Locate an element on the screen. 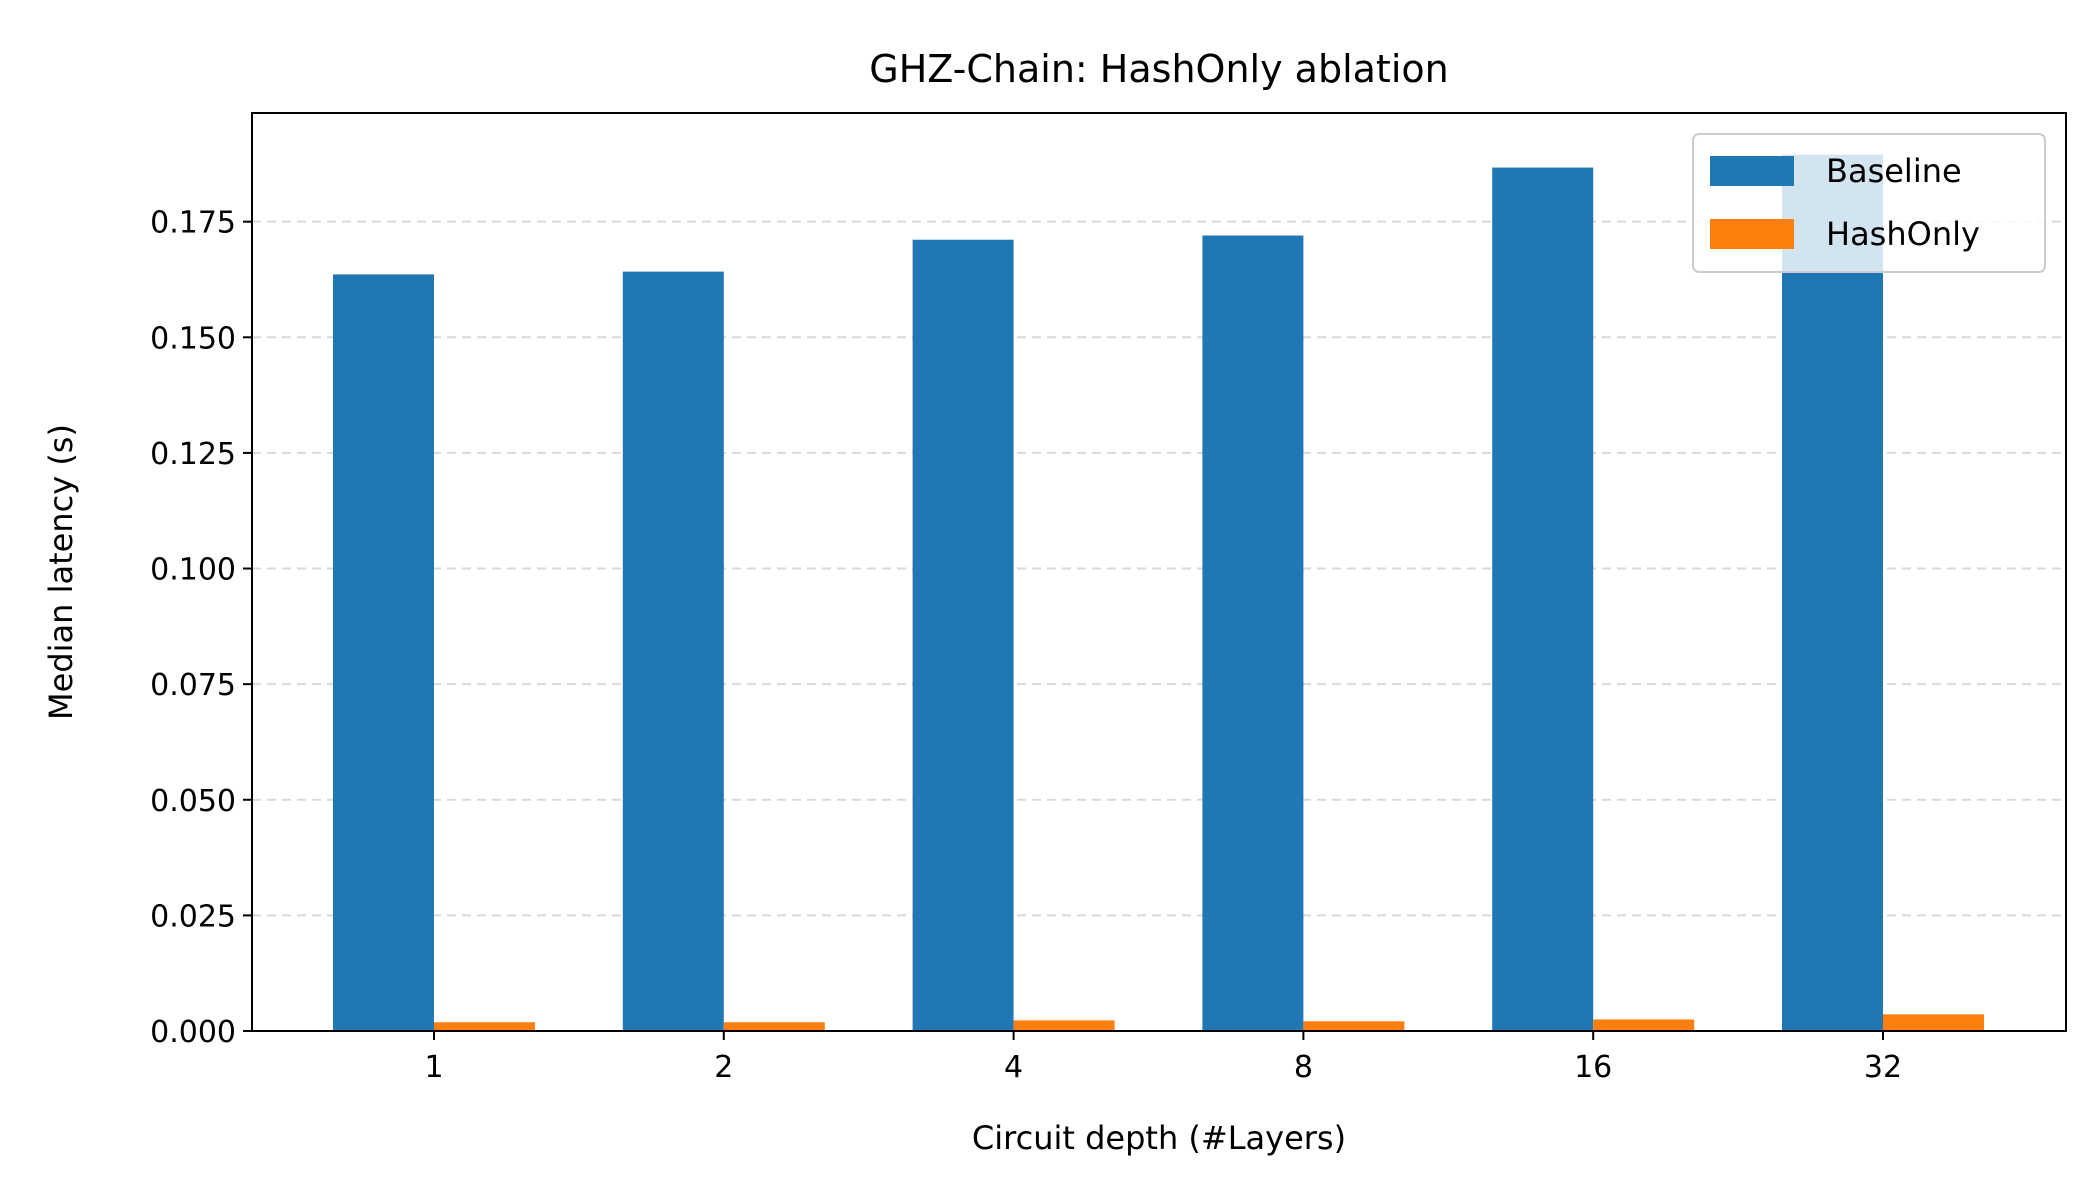  legend-swatch-baseline is located at coordinates (1752, 171).